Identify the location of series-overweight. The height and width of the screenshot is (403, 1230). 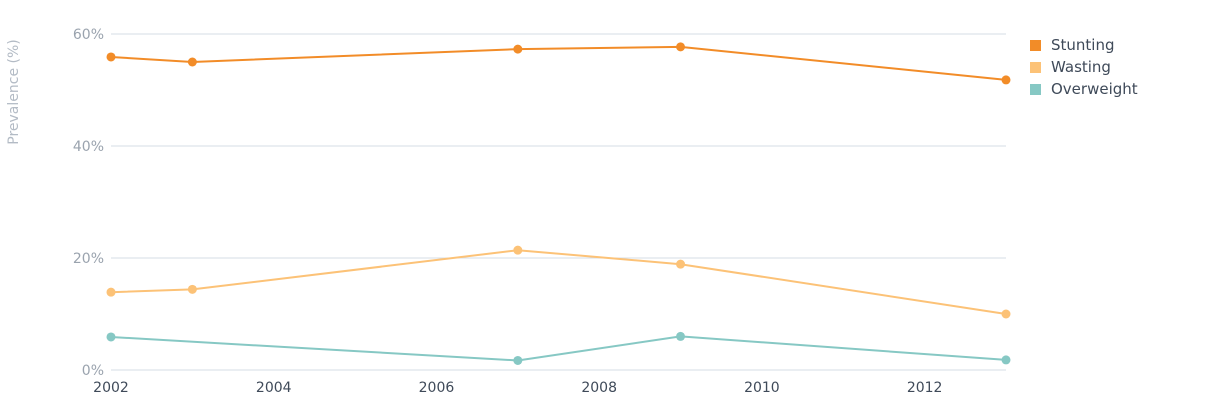
(558, 348).